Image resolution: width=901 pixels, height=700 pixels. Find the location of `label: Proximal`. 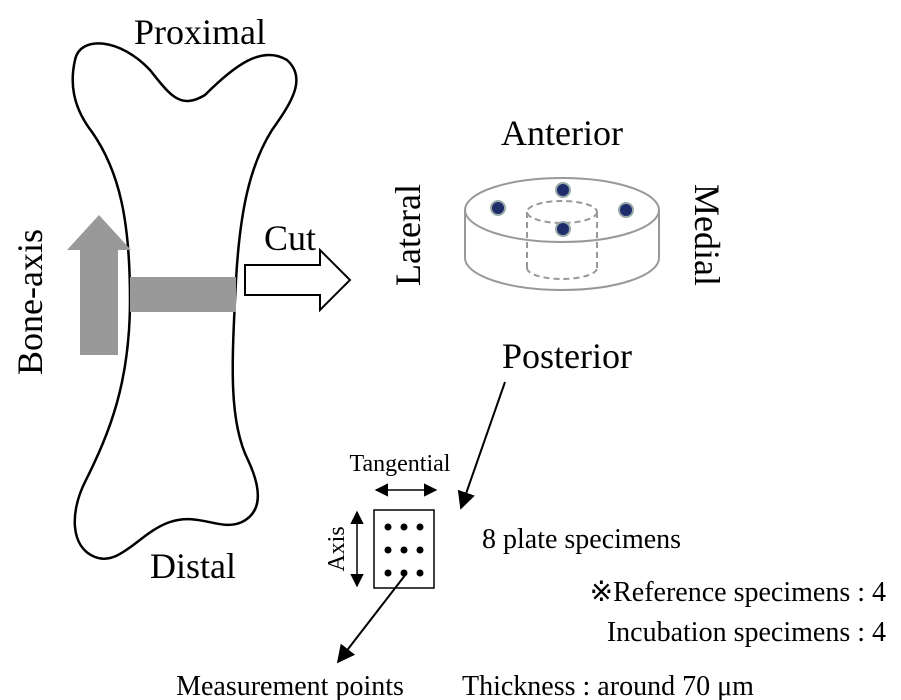

label: Proximal is located at coordinates (200, 32).